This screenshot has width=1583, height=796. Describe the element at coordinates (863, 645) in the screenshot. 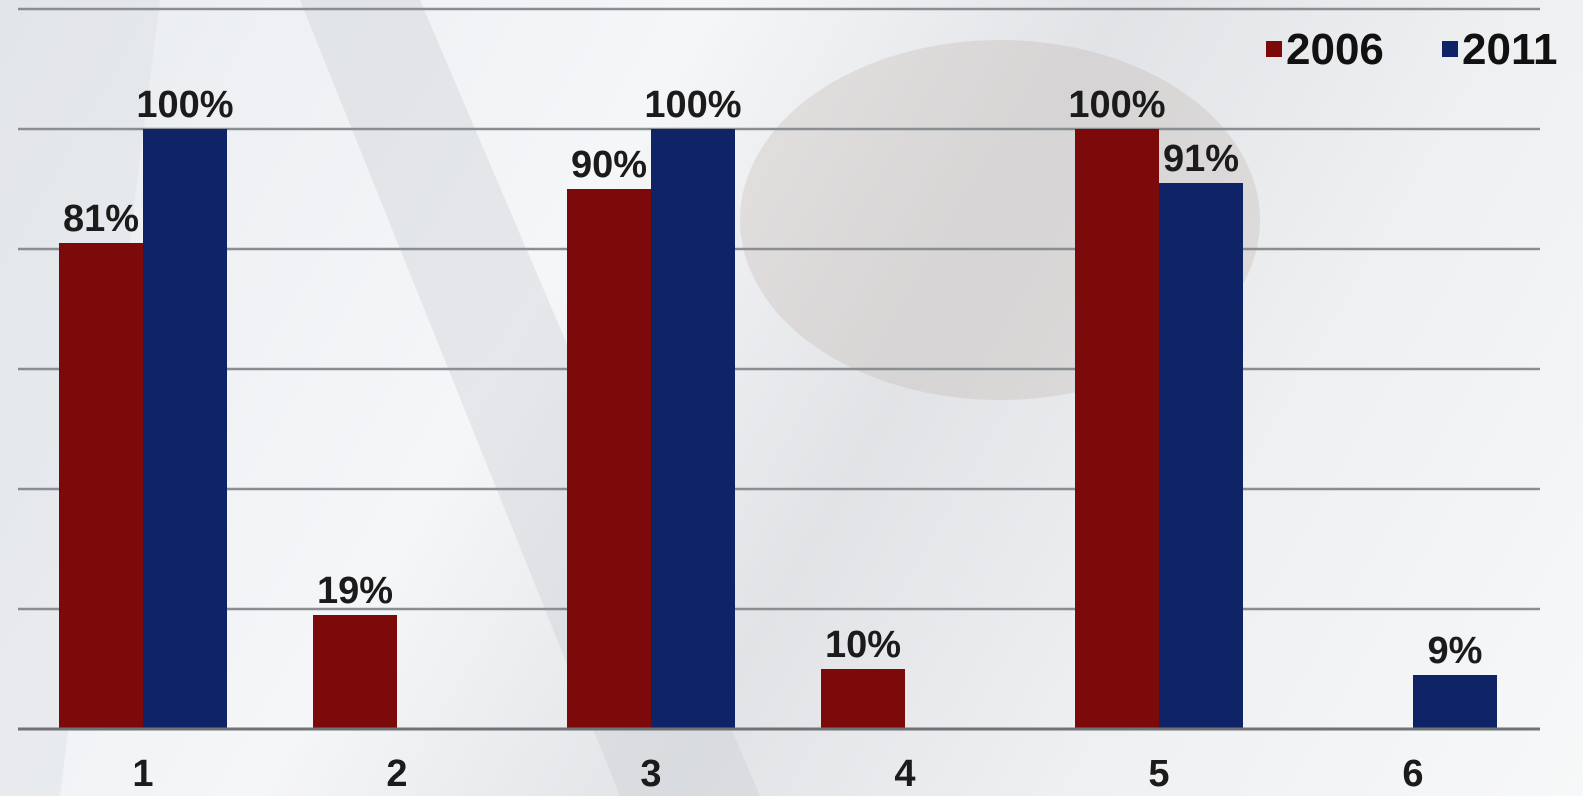

I see `data-label: 10%` at that location.